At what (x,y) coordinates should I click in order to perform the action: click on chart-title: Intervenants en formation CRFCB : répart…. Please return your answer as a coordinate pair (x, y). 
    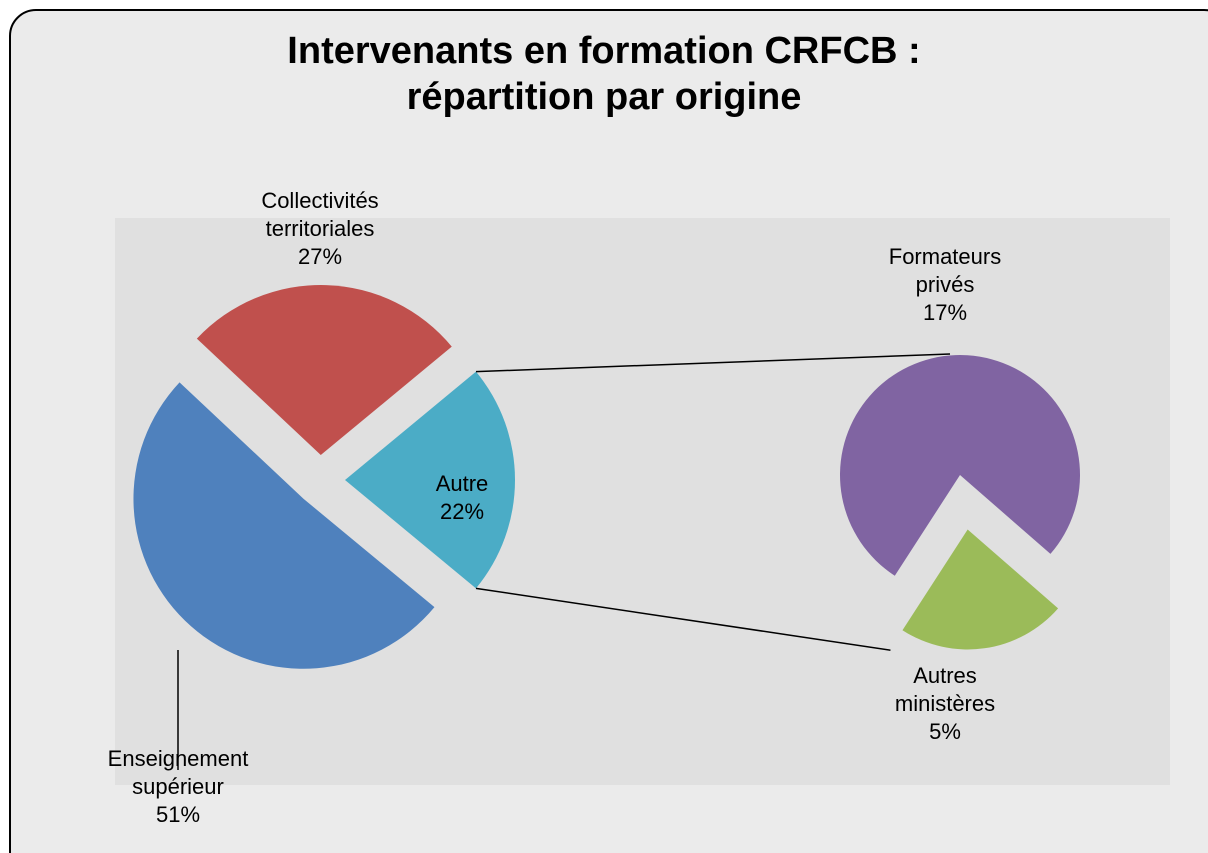
    Looking at the image, I should click on (604, 74).